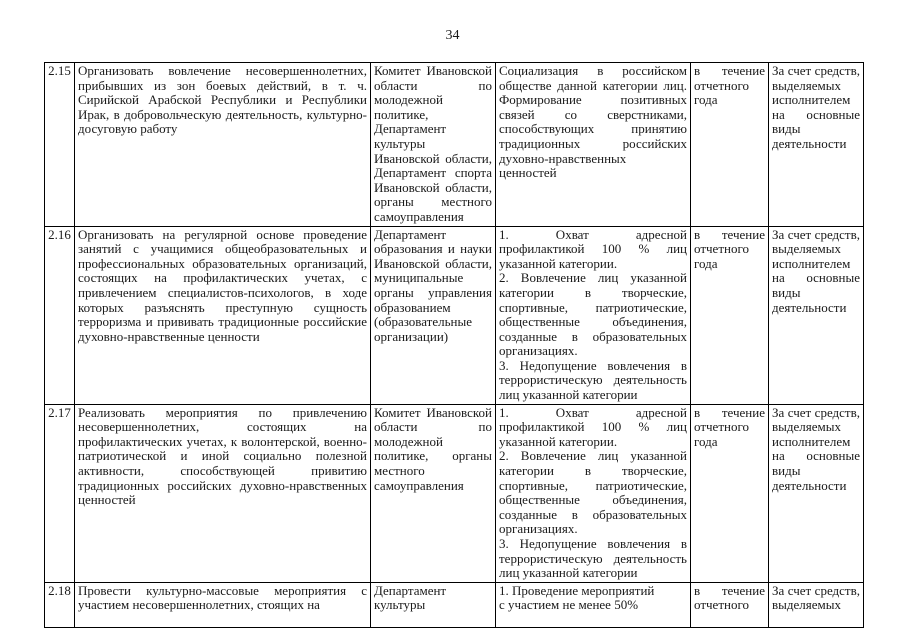 The image size is (905, 640). I want to click on page-number: 34, so click(452, 35).